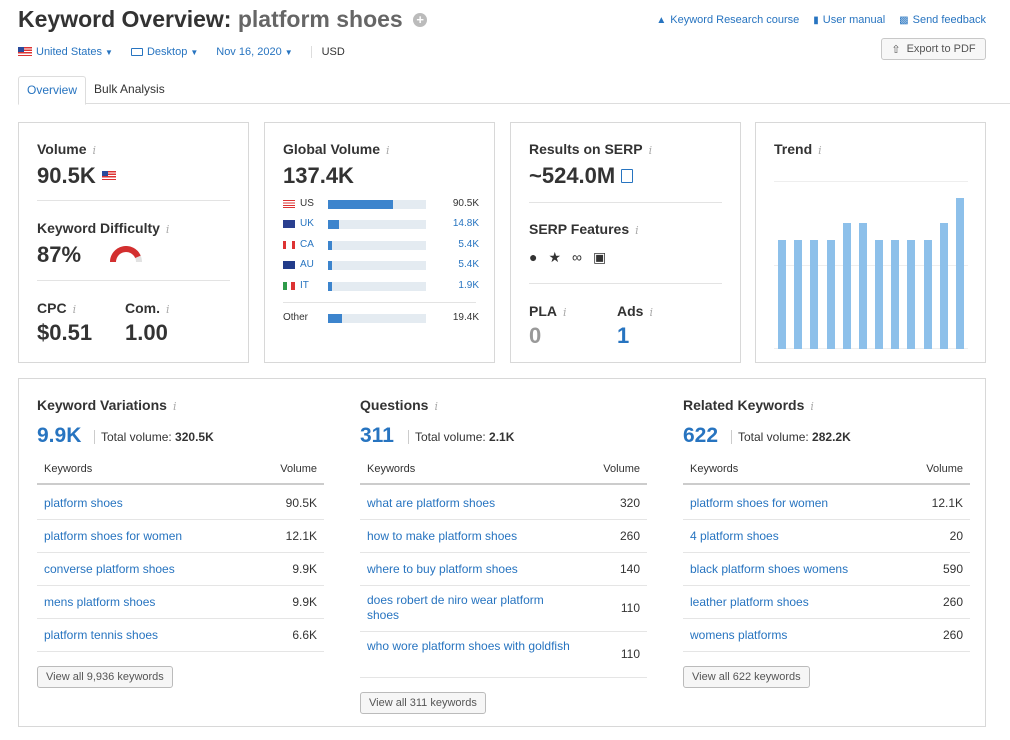 The image size is (1010, 740). Describe the element at coordinates (849, 20) in the screenshot. I see `user-manual-link: ▮ User manual` at that location.